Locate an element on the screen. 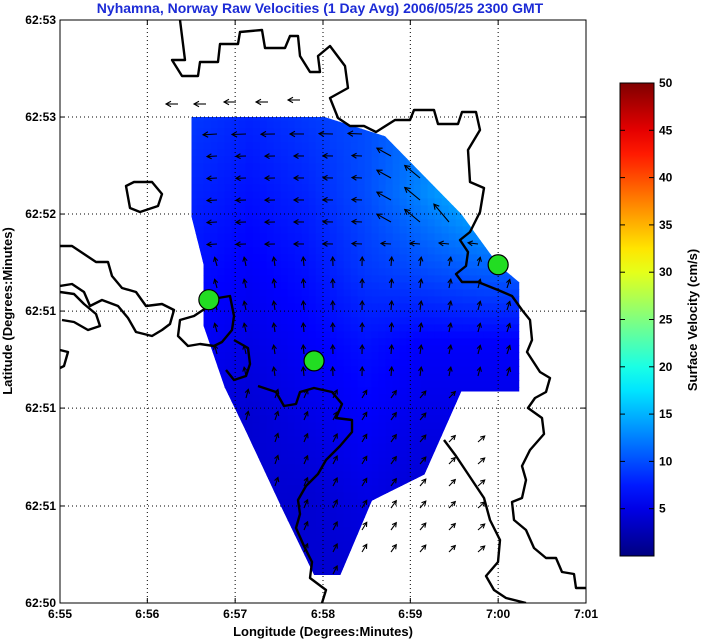 The width and height of the screenshot is (702, 639). coastline-segment is located at coordinates (118, 291).